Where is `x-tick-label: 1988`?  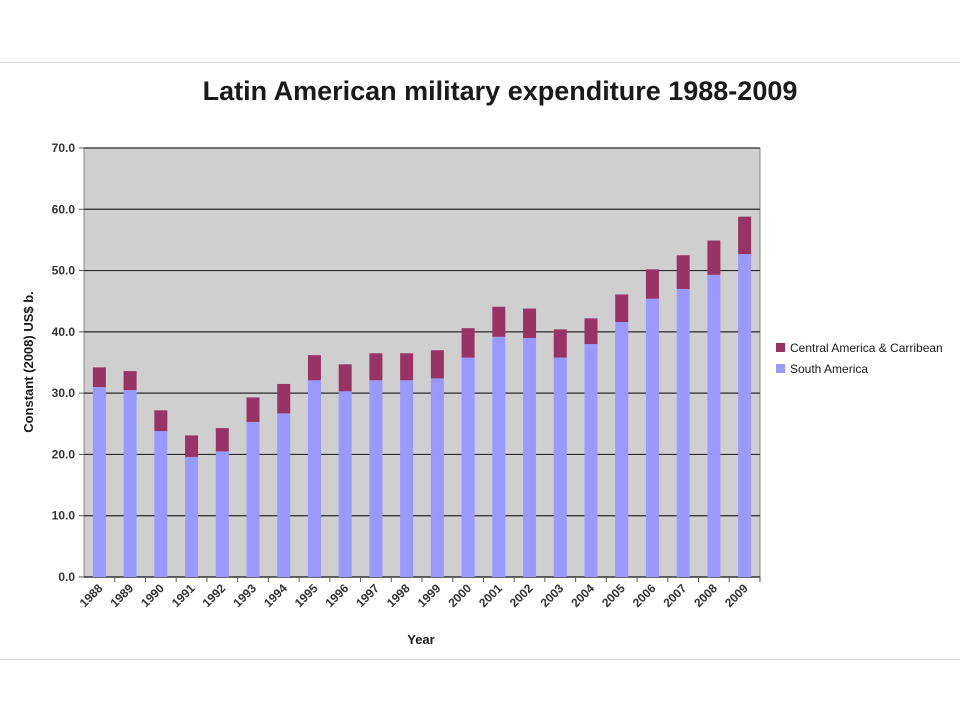
x-tick-label: 1988 is located at coordinates (91, 595).